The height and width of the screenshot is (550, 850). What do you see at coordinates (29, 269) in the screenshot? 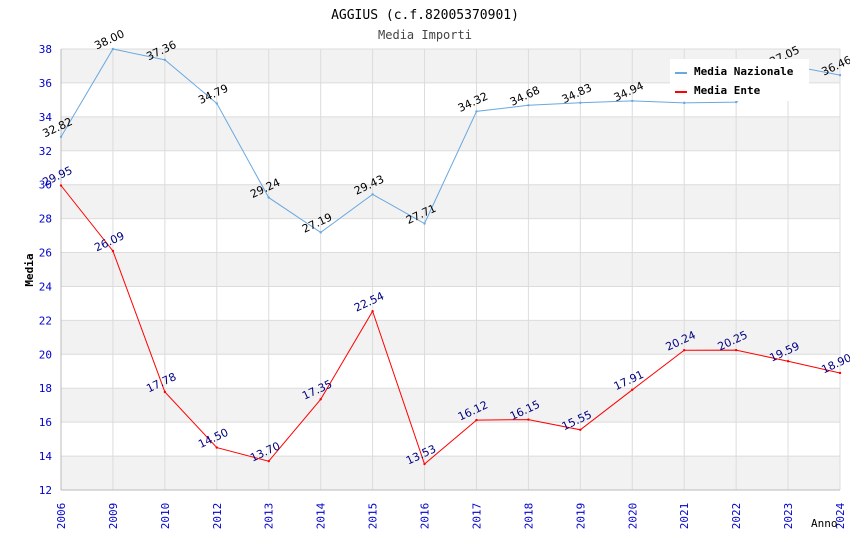
I see `y-axis-label: Media` at bounding box center [29, 269].